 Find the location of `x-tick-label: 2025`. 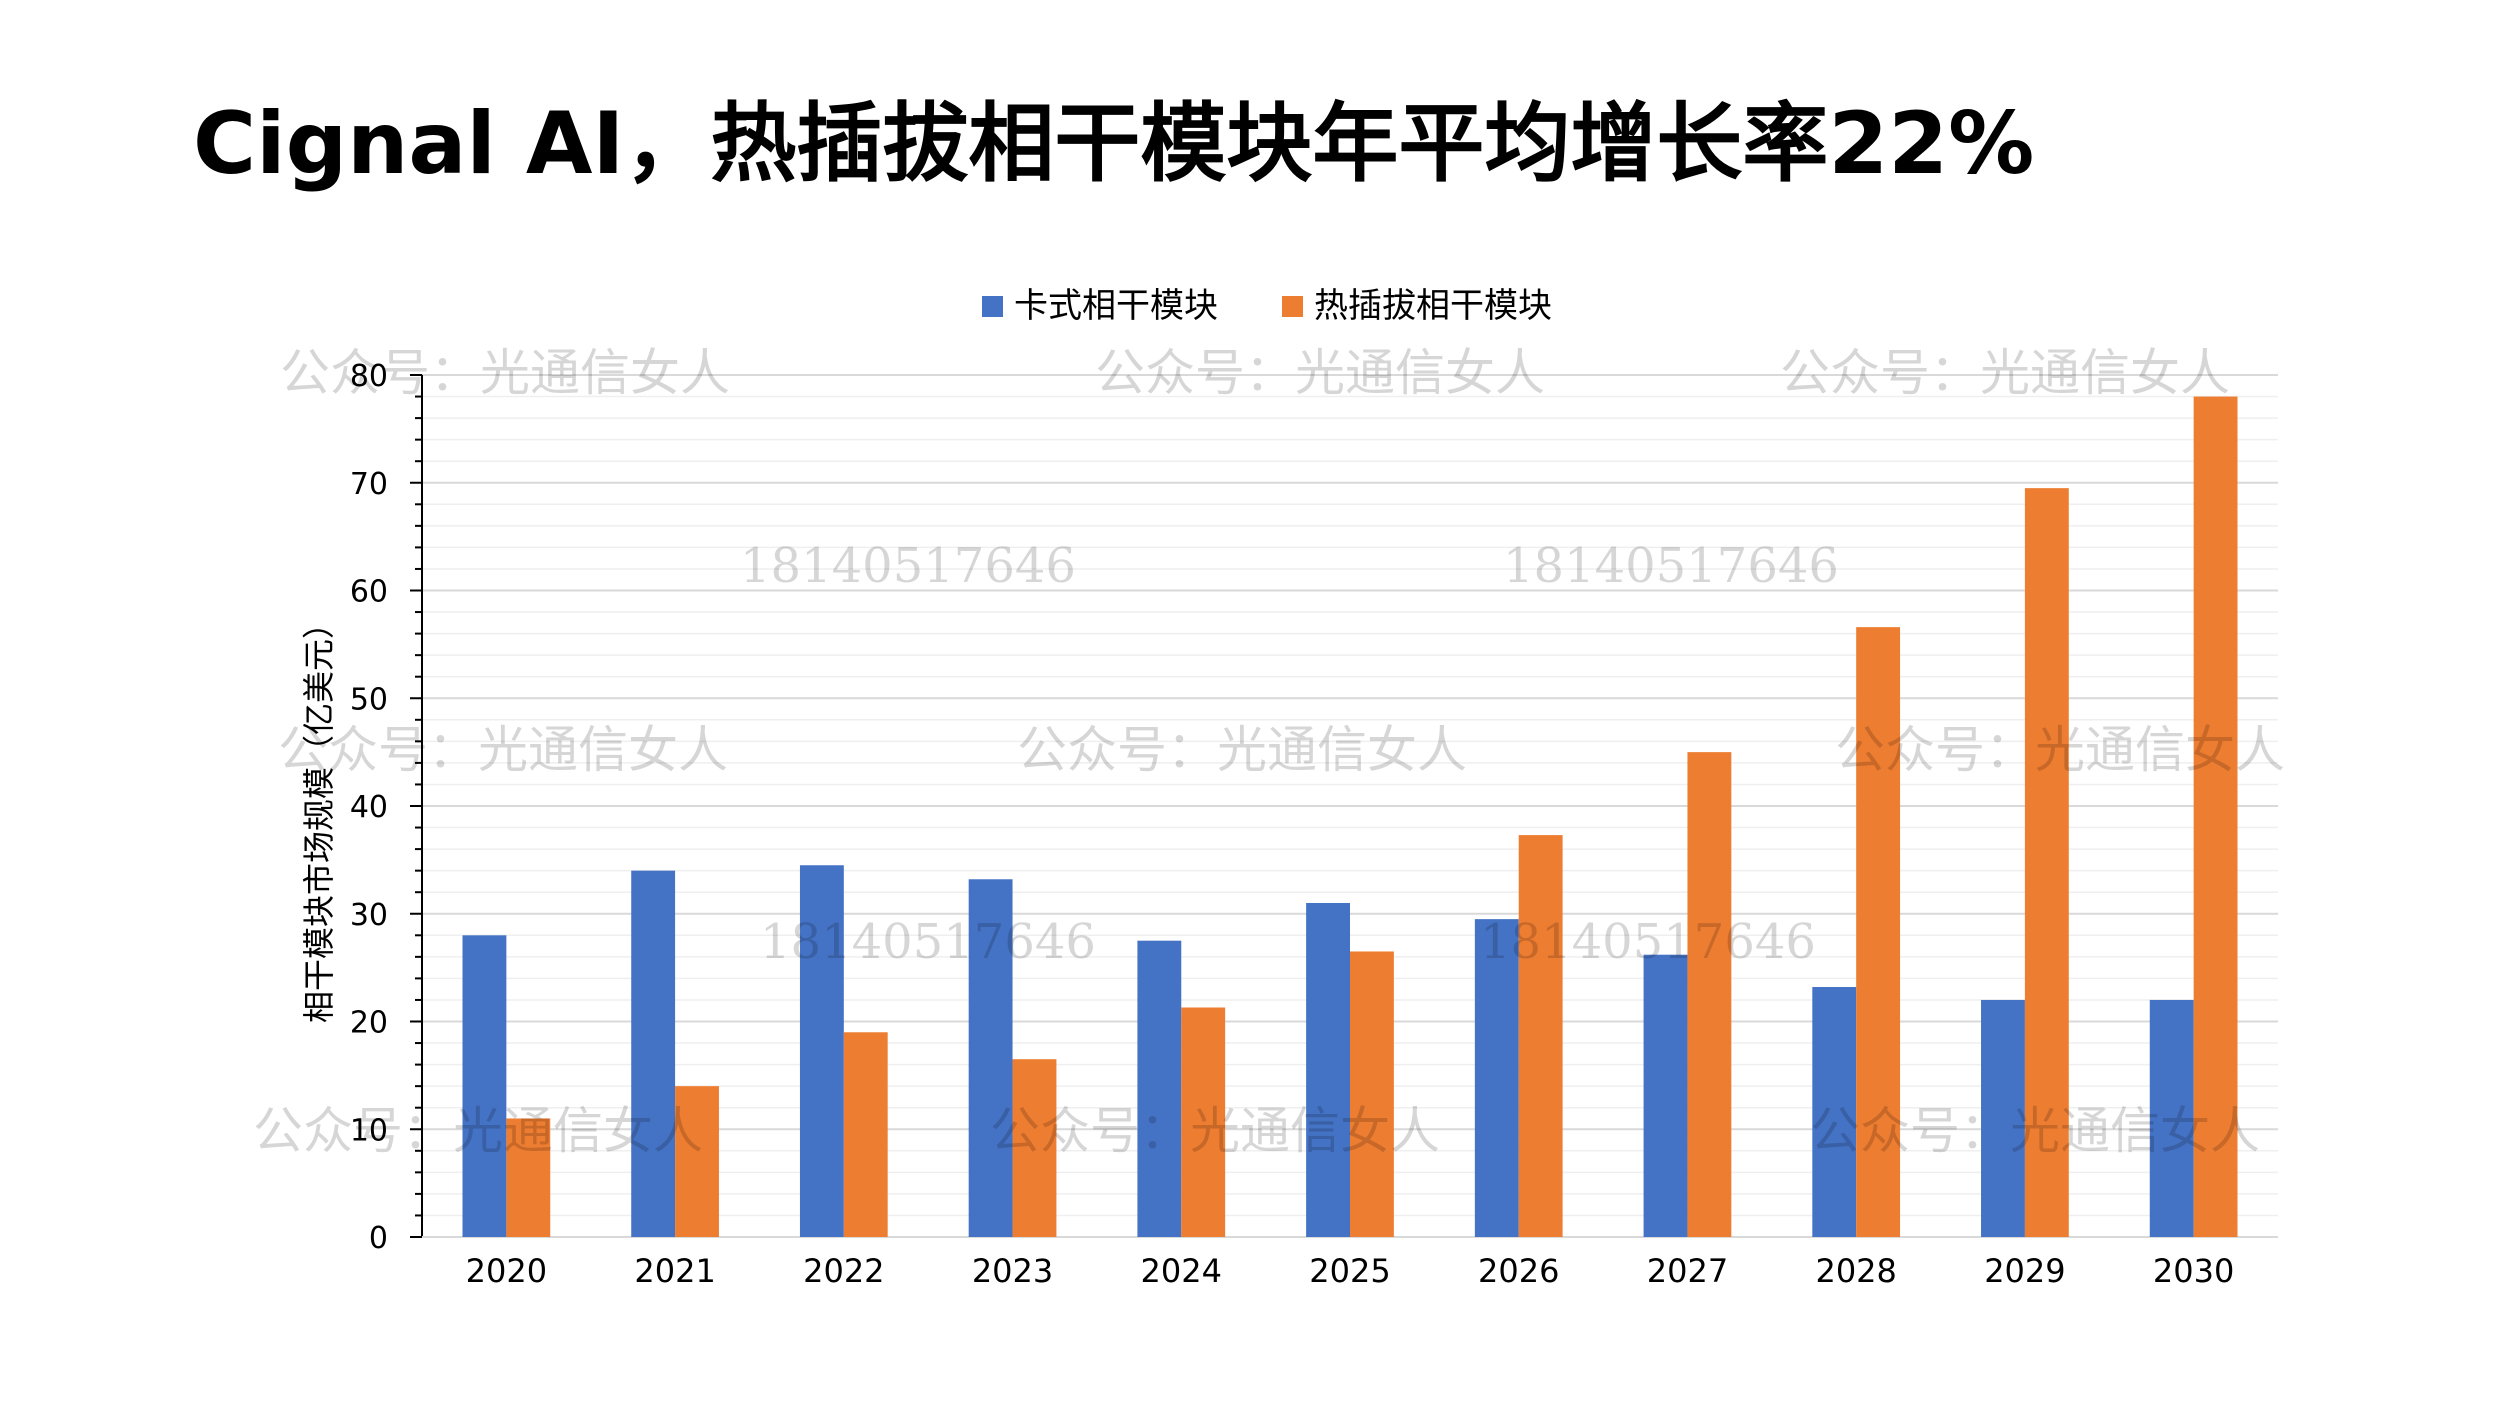

x-tick-label: 2025 is located at coordinates (1349, 1271).